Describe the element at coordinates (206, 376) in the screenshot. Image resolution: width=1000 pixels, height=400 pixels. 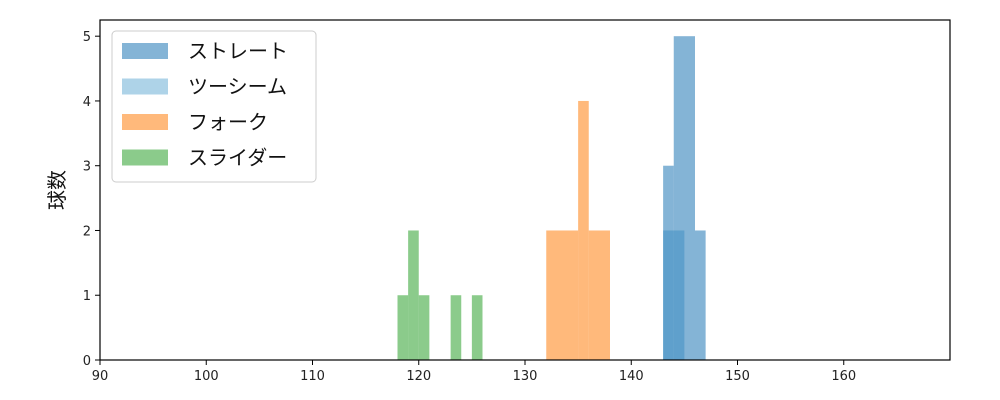
I see `x-tick-label-1: 100` at that location.